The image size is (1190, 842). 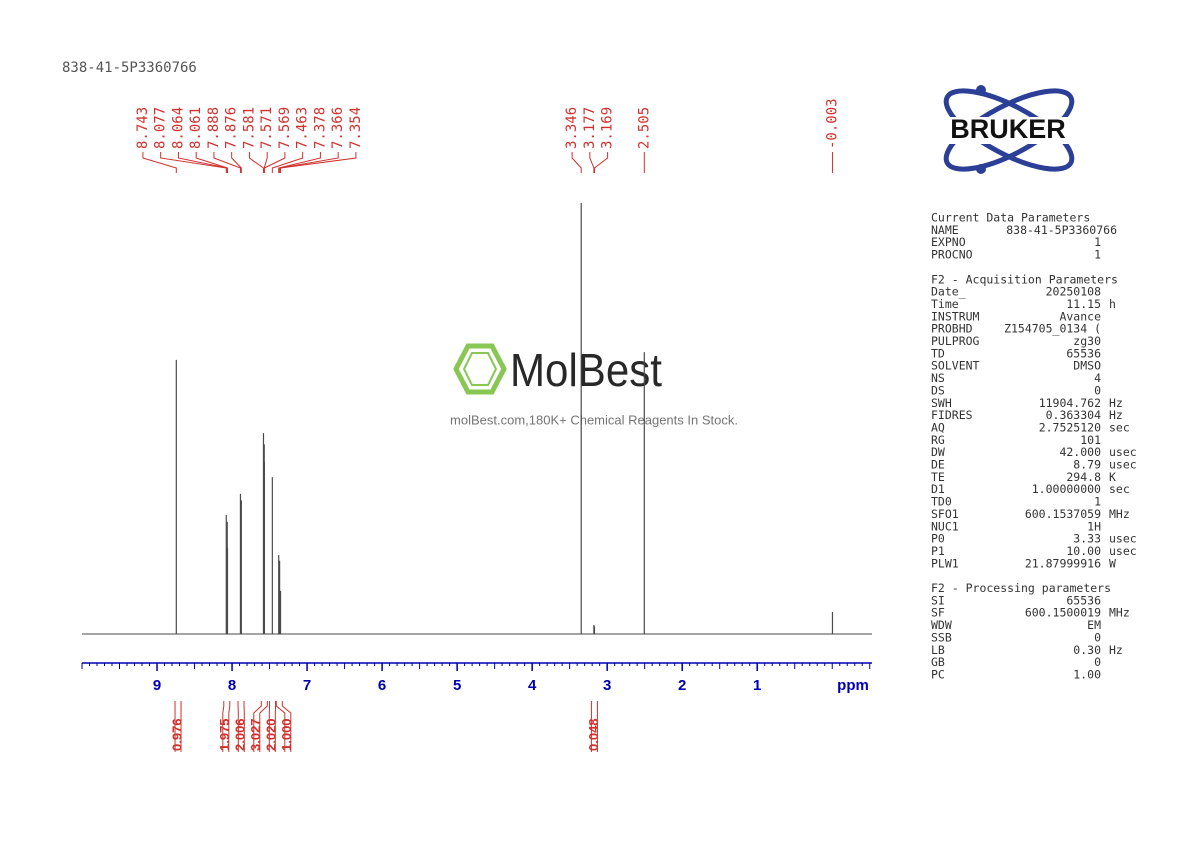 I want to click on integral: 2.006, so click(x=240, y=726).